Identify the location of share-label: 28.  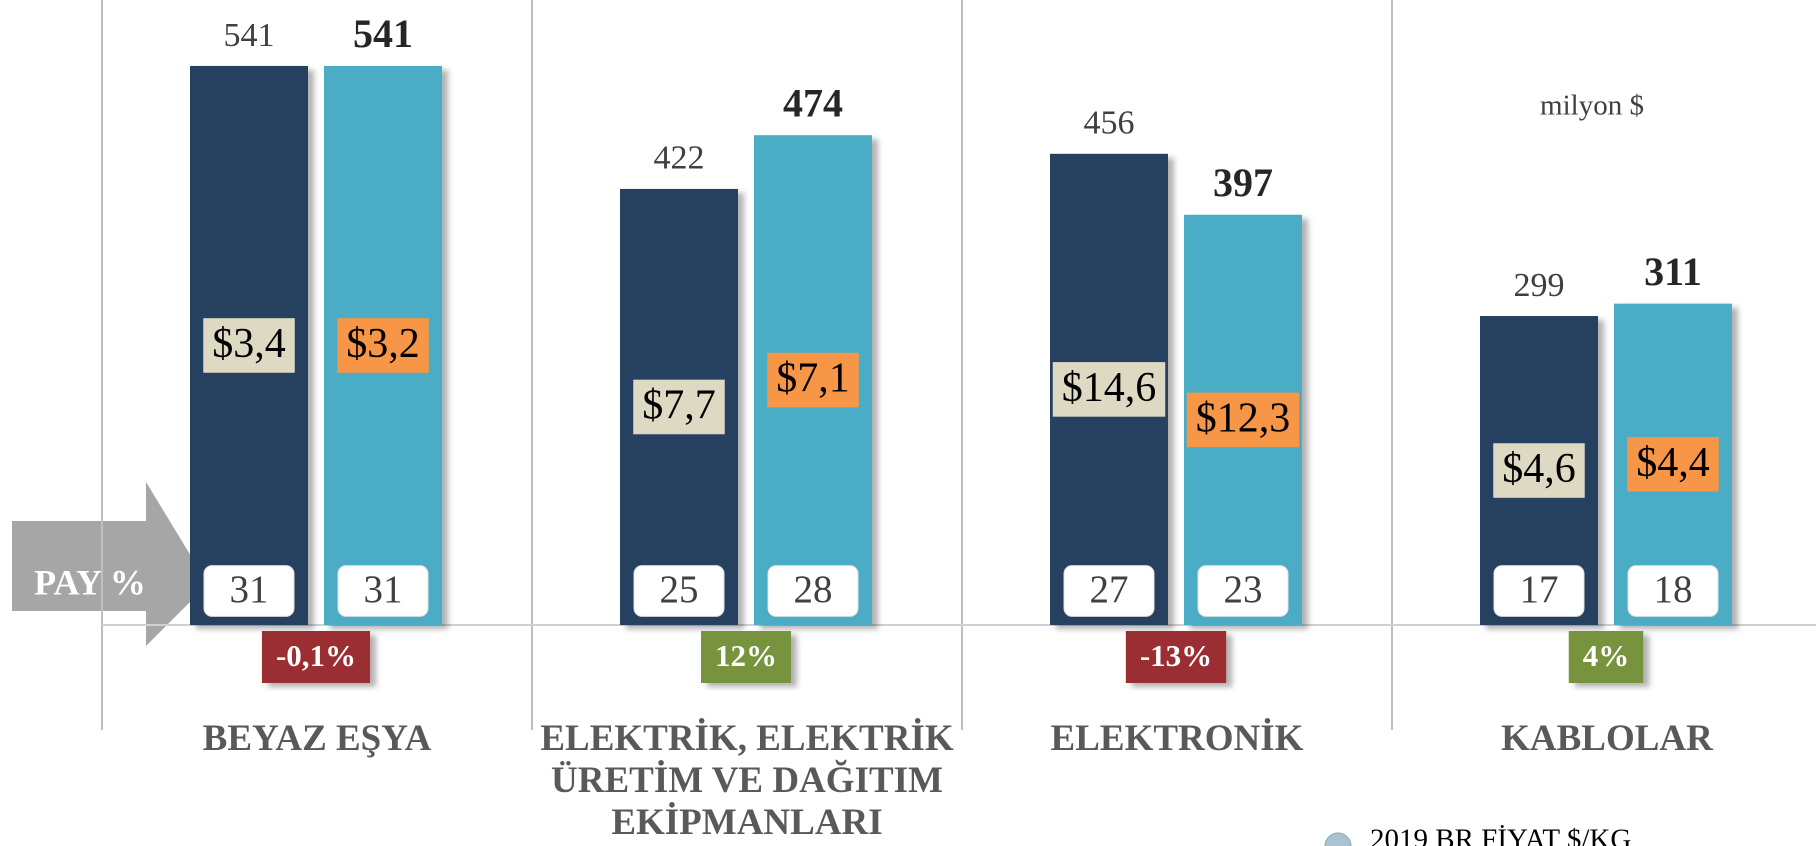
(813, 589).